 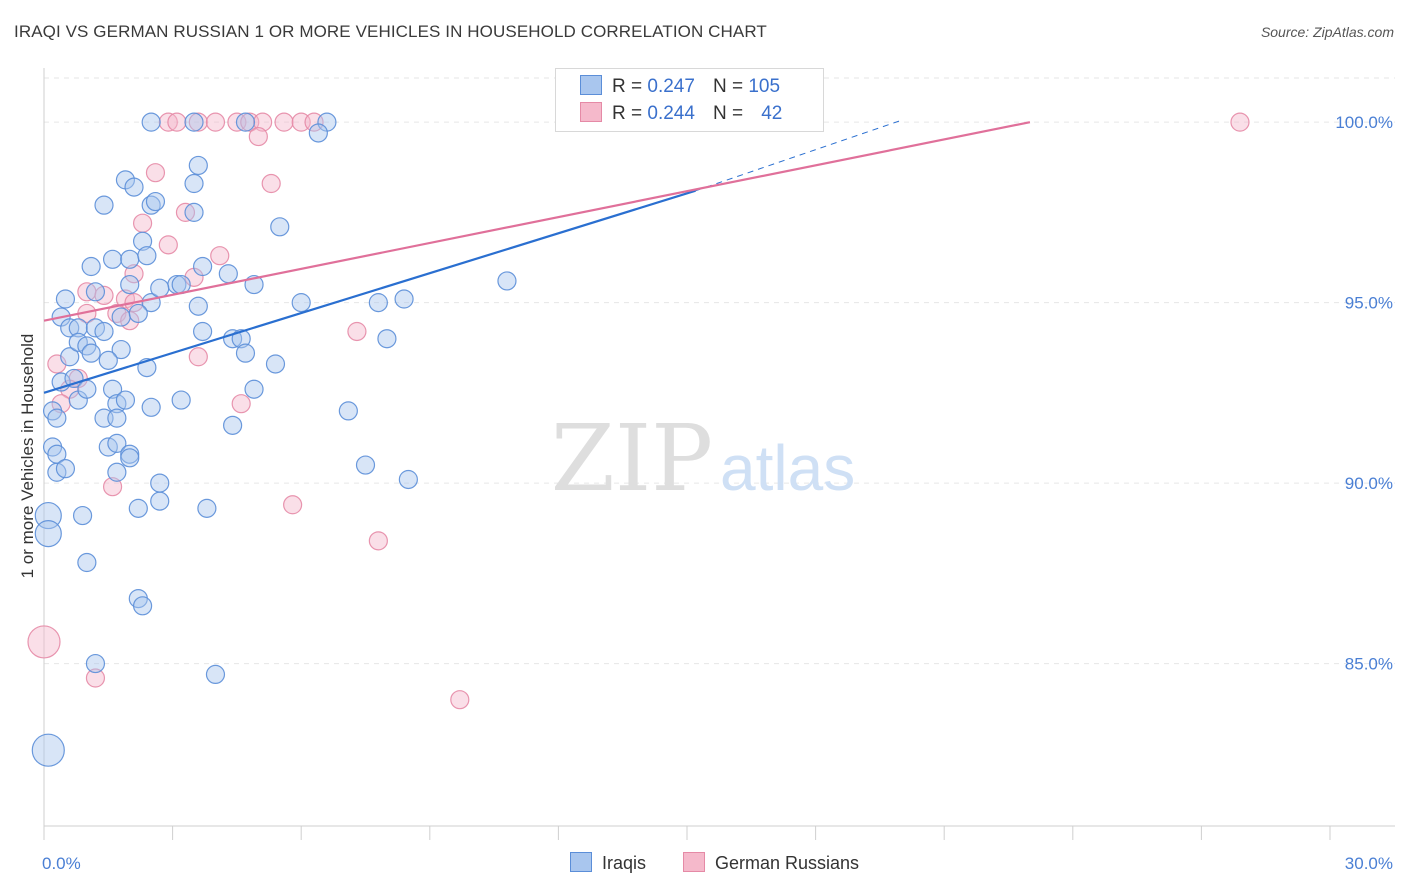 I want to click on y-tick-label: 100.0%, so click(x=1364, y=122).